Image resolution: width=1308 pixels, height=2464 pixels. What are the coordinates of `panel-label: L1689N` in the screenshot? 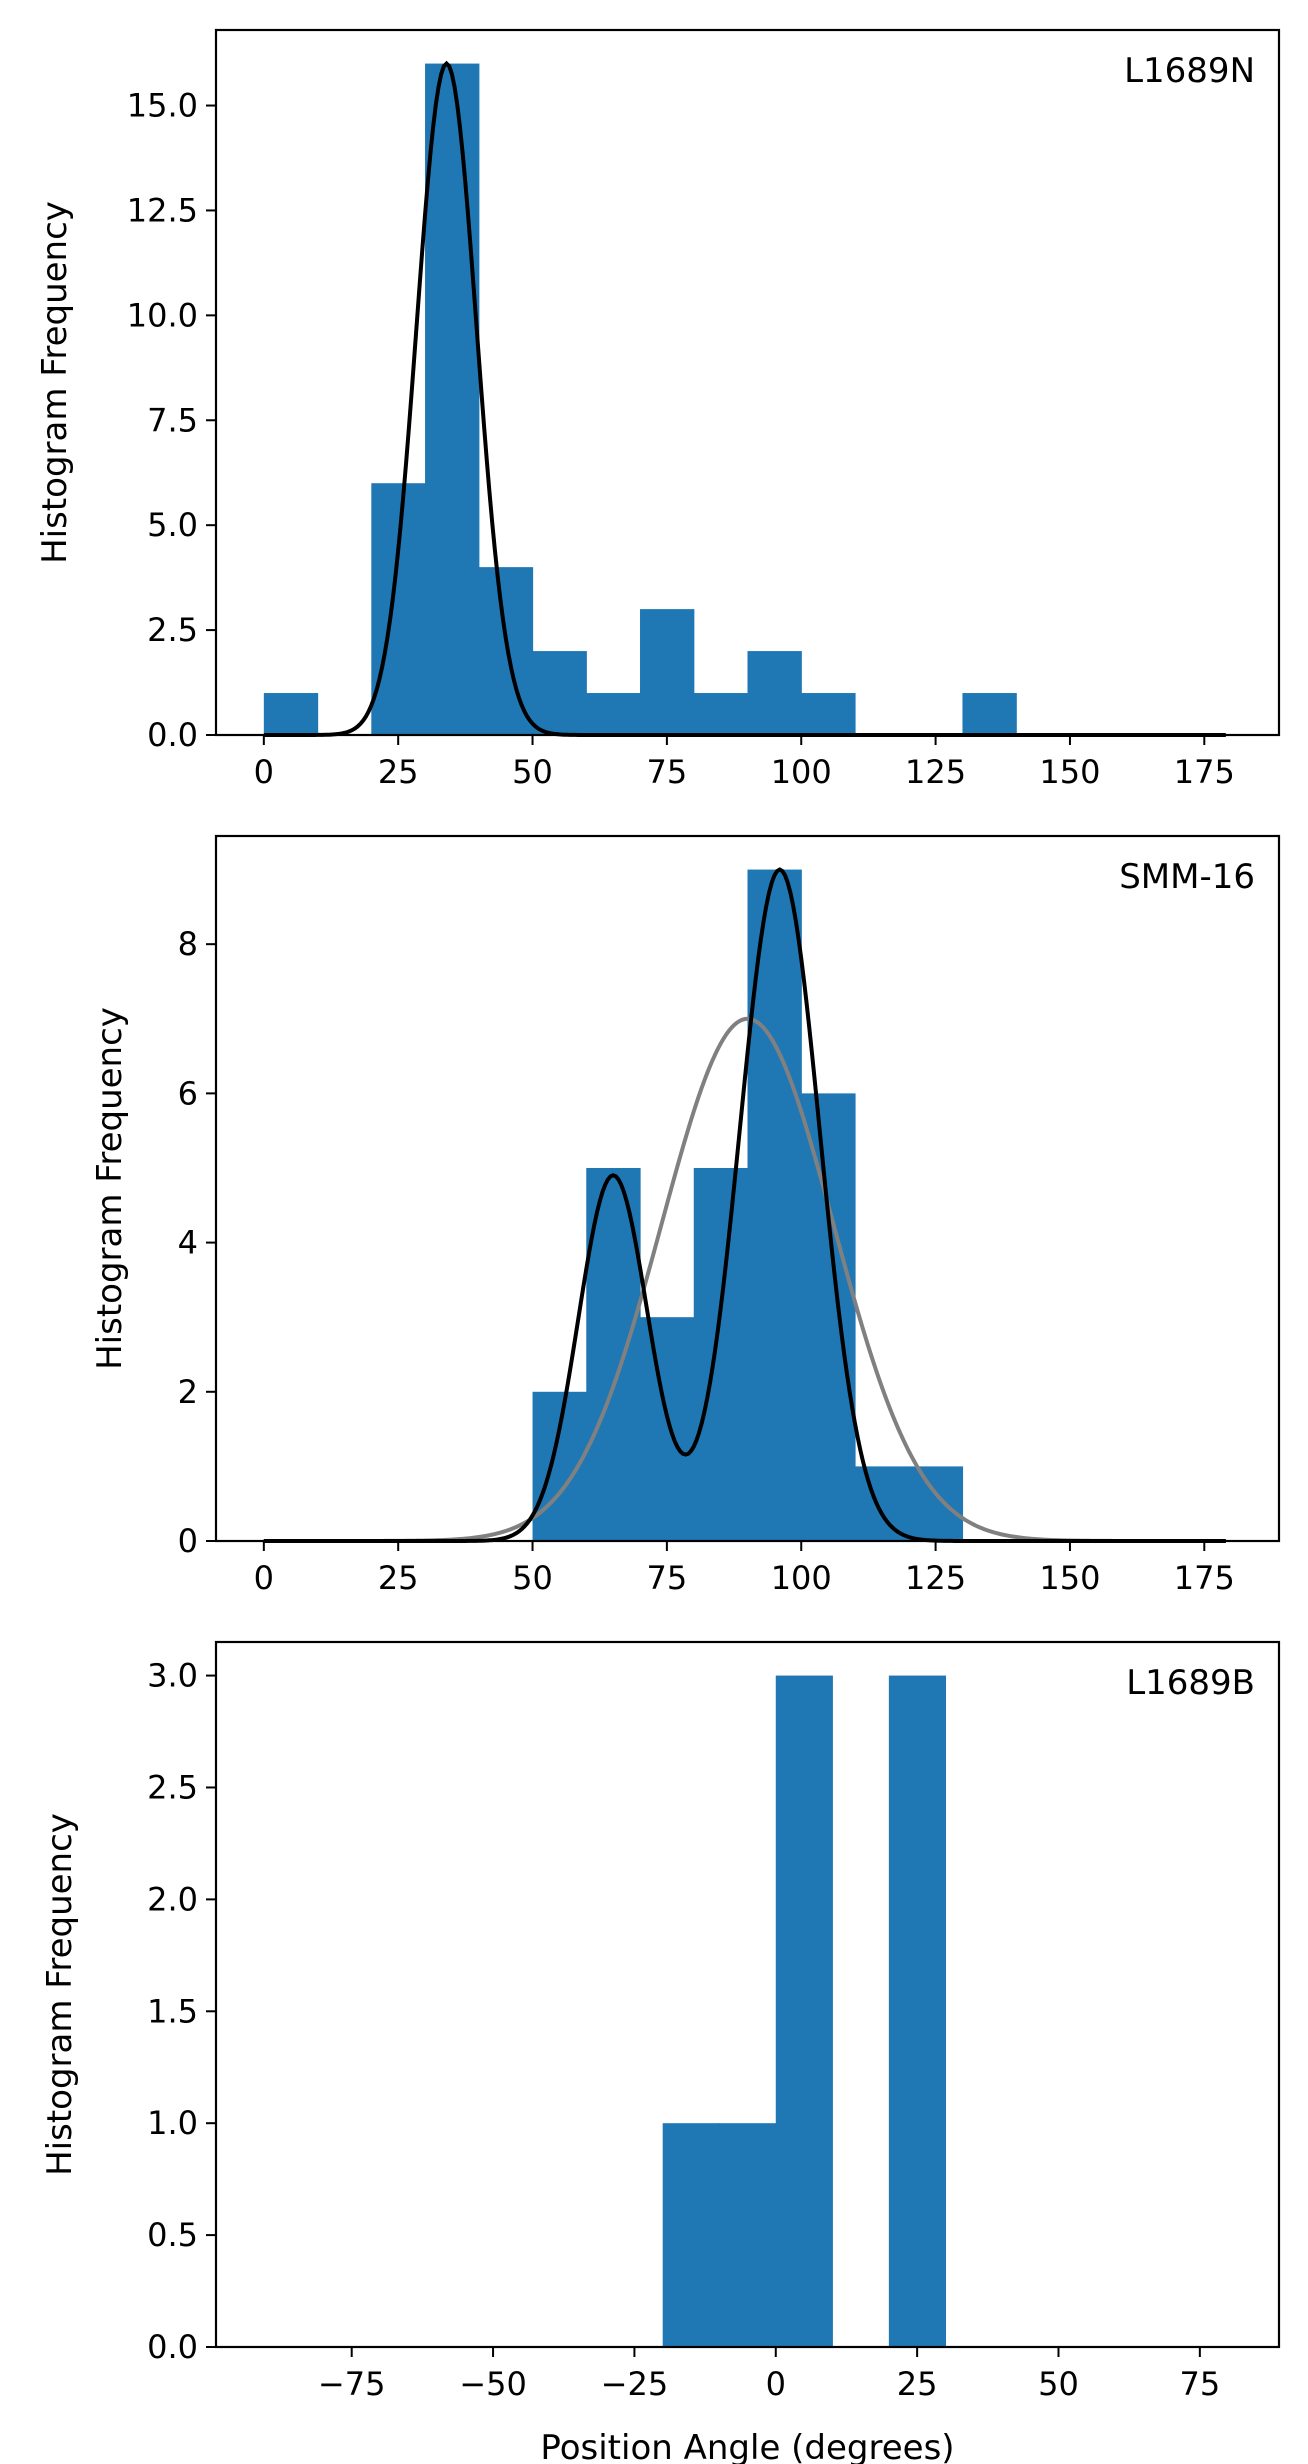 It's located at (1189, 71).